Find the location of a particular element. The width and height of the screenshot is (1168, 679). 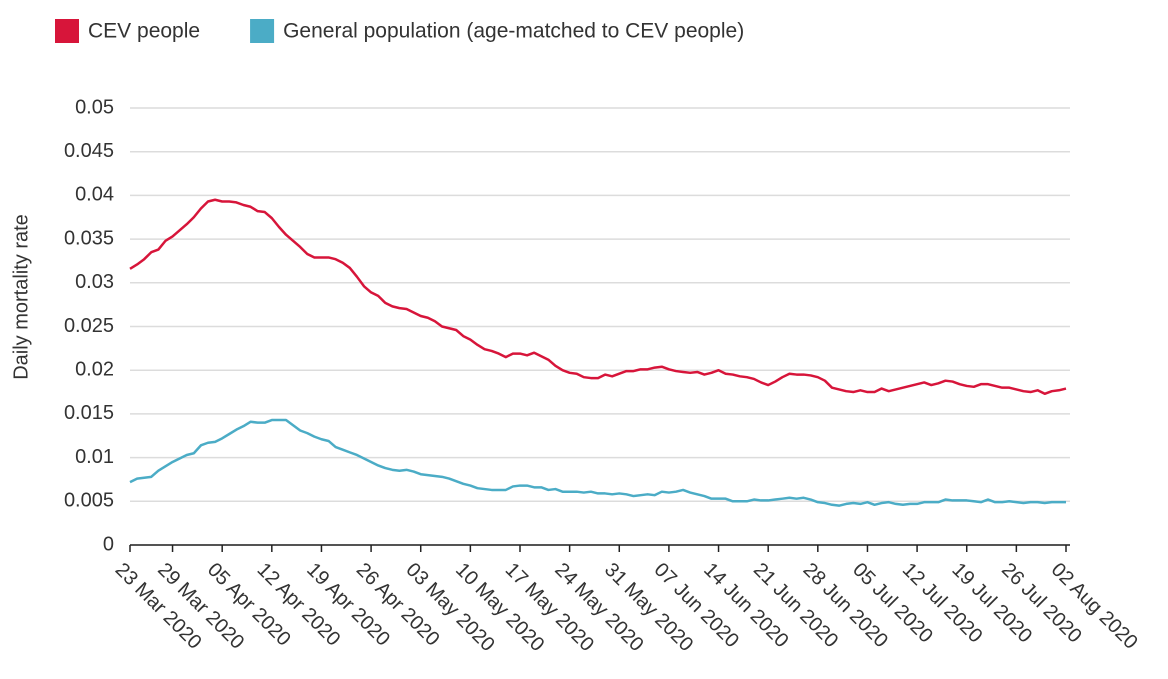

y-tick-label: 0.01 is located at coordinates (94, 457).